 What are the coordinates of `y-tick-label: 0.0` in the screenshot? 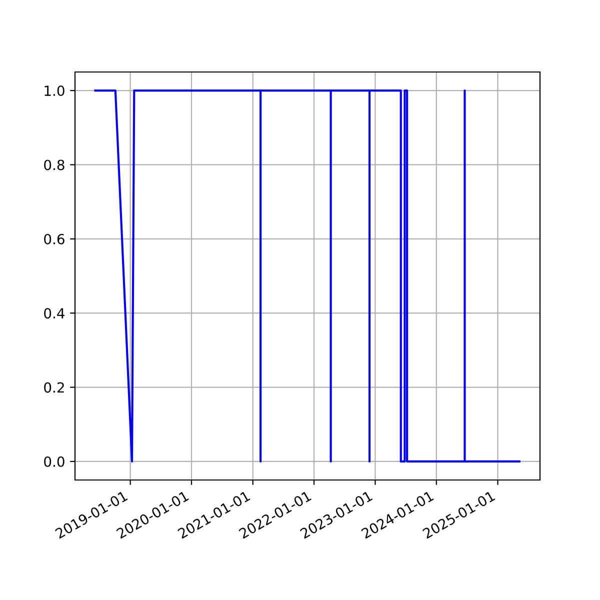 It's located at (54, 461).